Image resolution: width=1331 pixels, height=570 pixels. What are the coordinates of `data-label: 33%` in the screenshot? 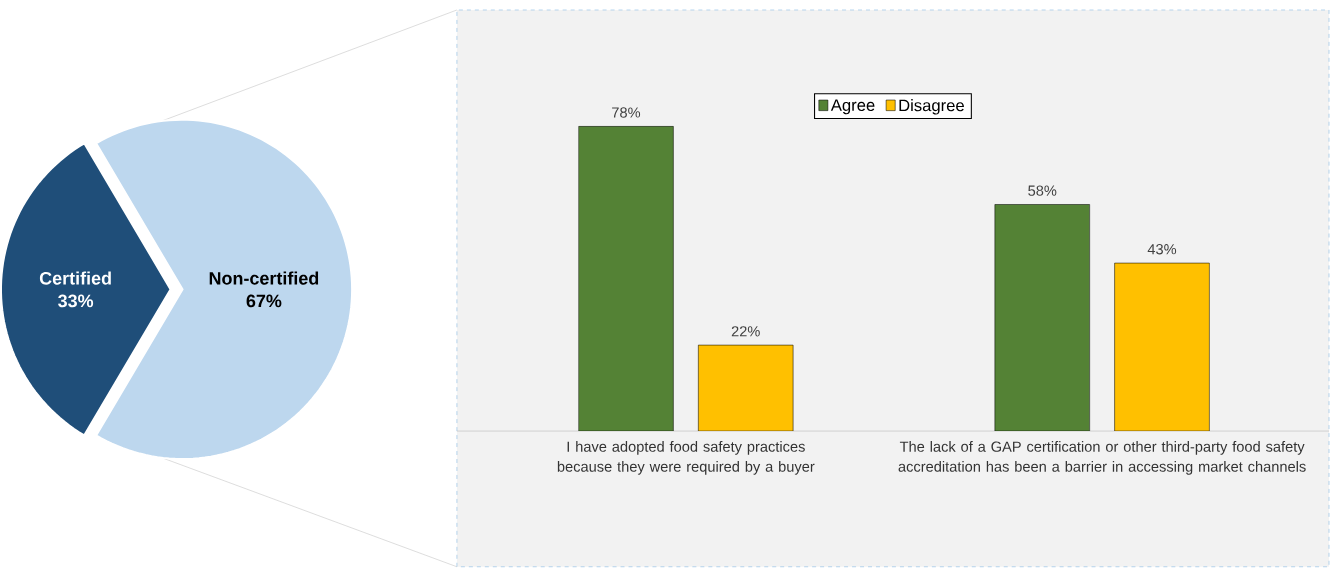 It's located at (76, 301).